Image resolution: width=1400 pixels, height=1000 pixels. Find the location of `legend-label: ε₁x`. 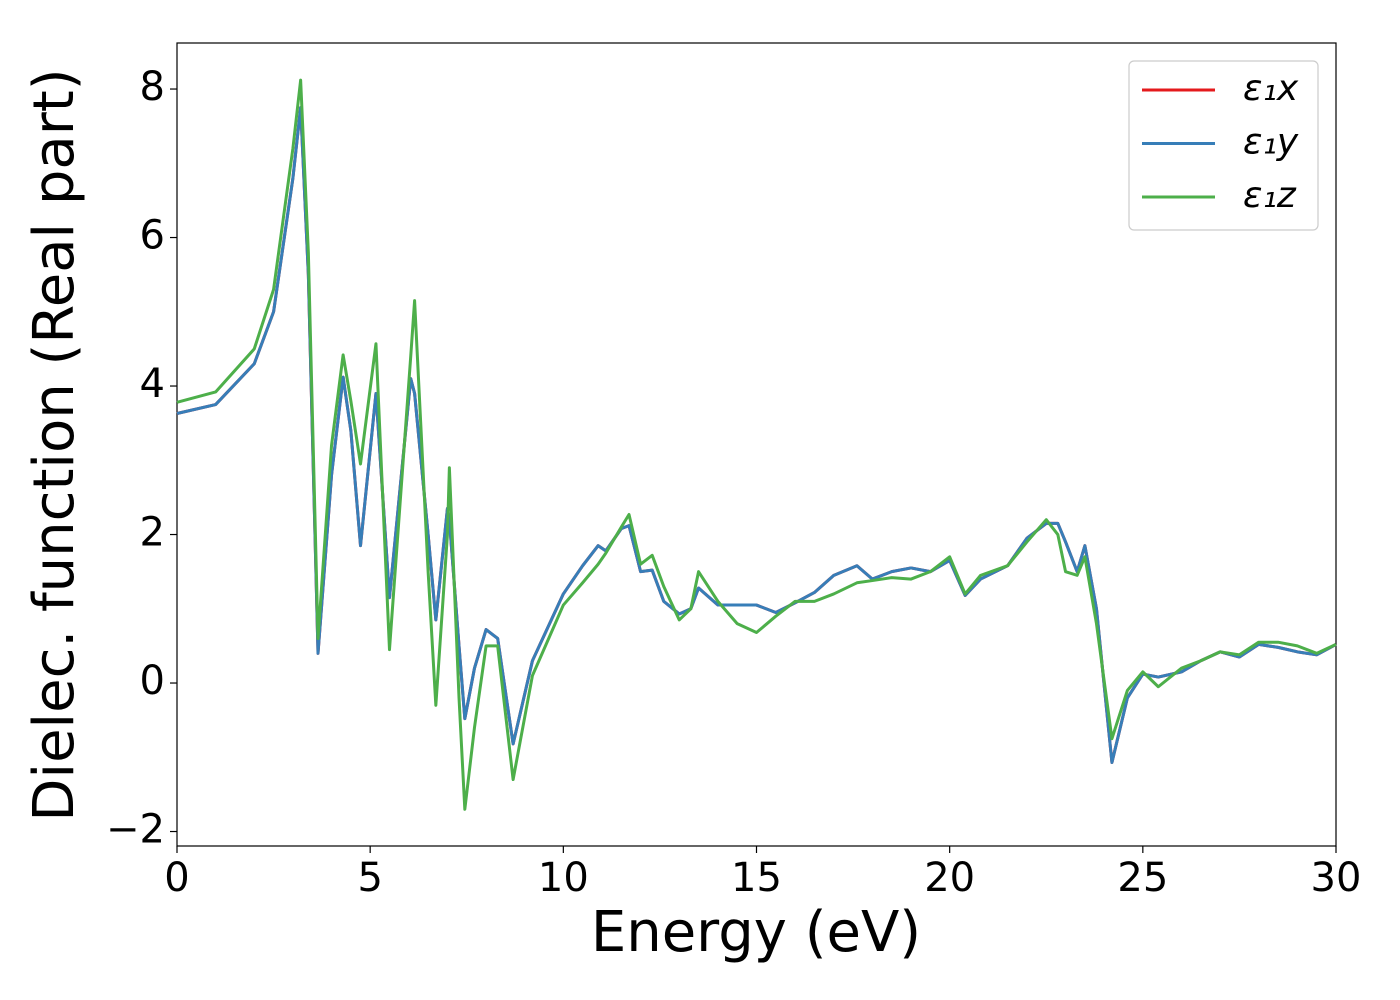

legend-label: ε₁x is located at coordinates (1271, 88).